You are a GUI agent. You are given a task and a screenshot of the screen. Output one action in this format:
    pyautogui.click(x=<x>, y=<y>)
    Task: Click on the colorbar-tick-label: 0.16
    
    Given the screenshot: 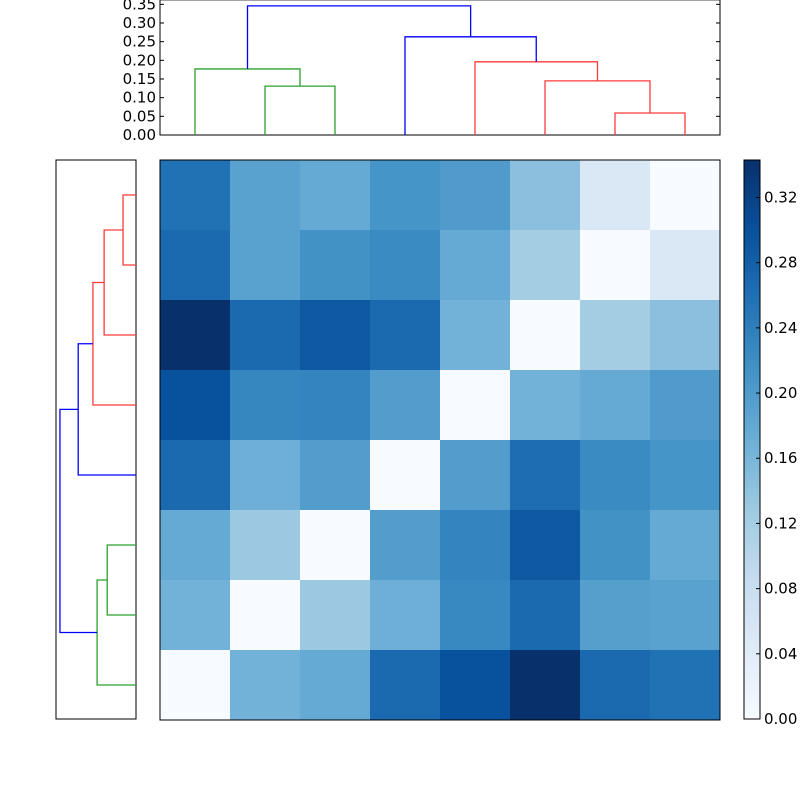 What is the action you would take?
    pyautogui.click(x=780, y=458)
    